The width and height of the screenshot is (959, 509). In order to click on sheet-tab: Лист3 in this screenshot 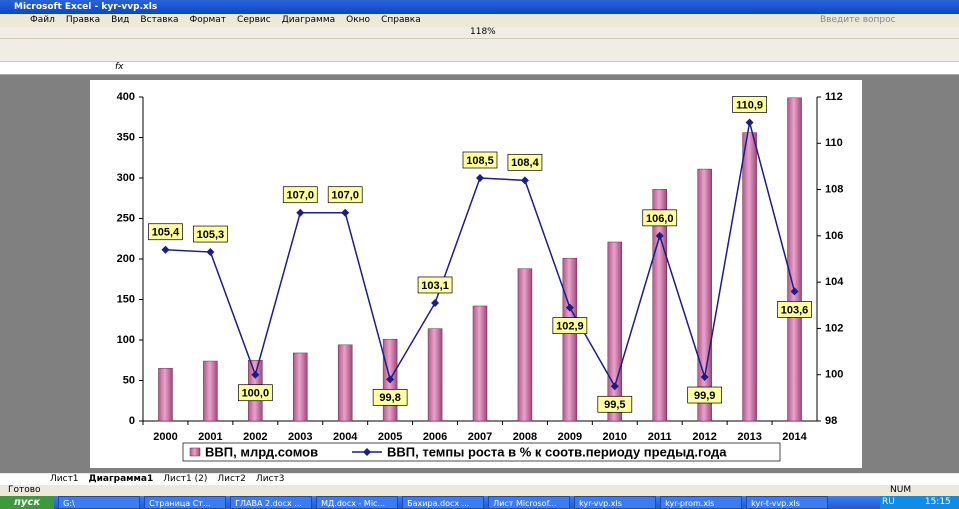, I will do `click(270, 479)`.